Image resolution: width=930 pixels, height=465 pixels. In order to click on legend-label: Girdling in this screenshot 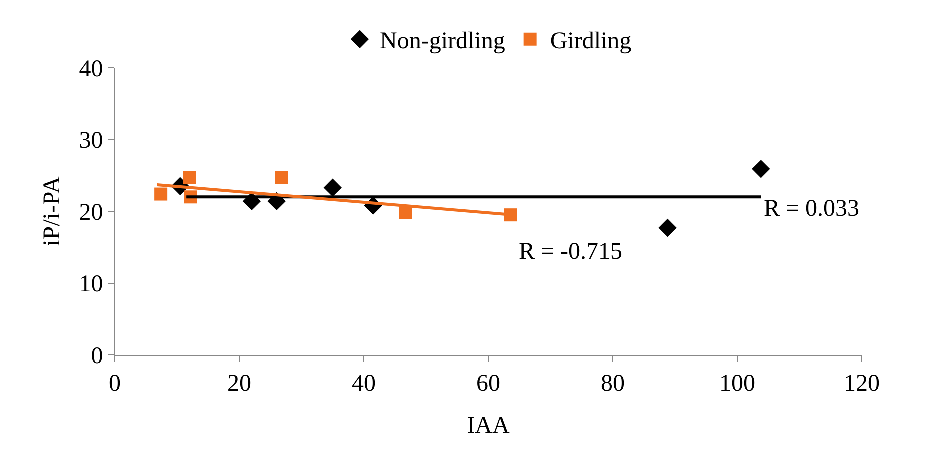, I will do `click(591, 41)`.